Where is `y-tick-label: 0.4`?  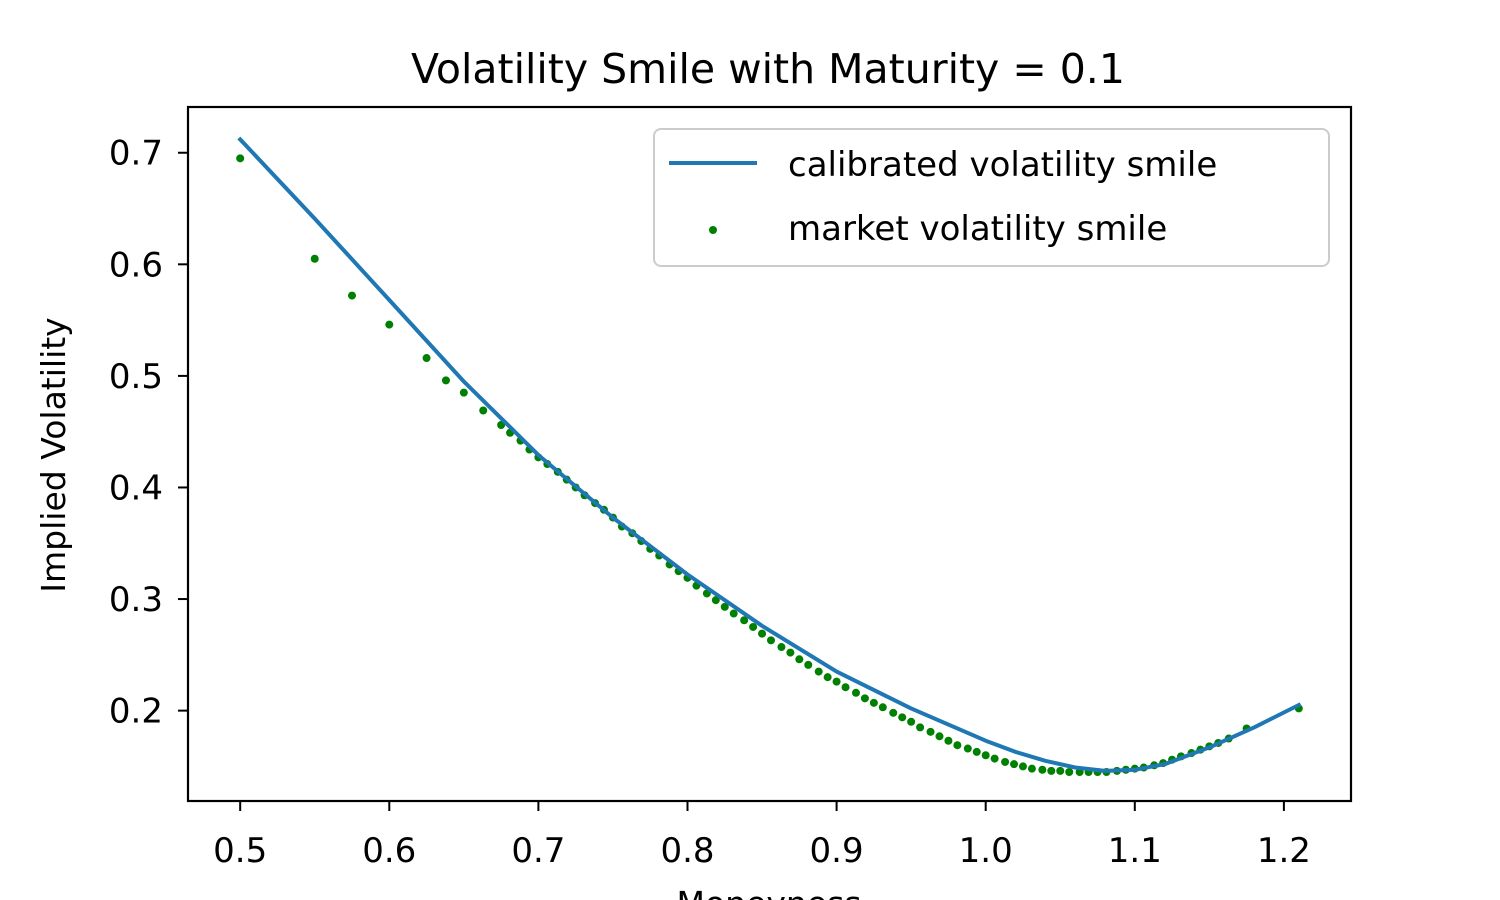
y-tick-label: 0.4 is located at coordinates (136, 488).